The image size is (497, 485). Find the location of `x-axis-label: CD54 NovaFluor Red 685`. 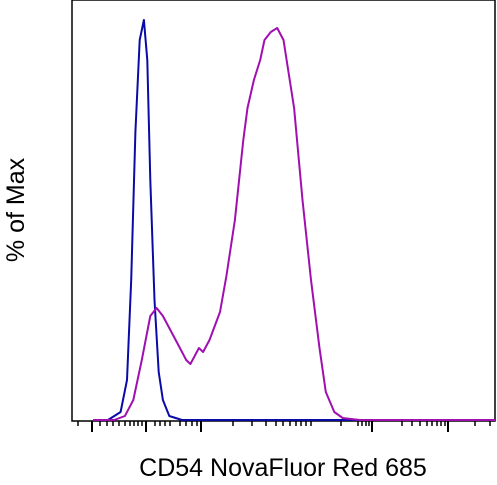

x-axis-label: CD54 NovaFluor Red 685 is located at coordinates (283, 468).